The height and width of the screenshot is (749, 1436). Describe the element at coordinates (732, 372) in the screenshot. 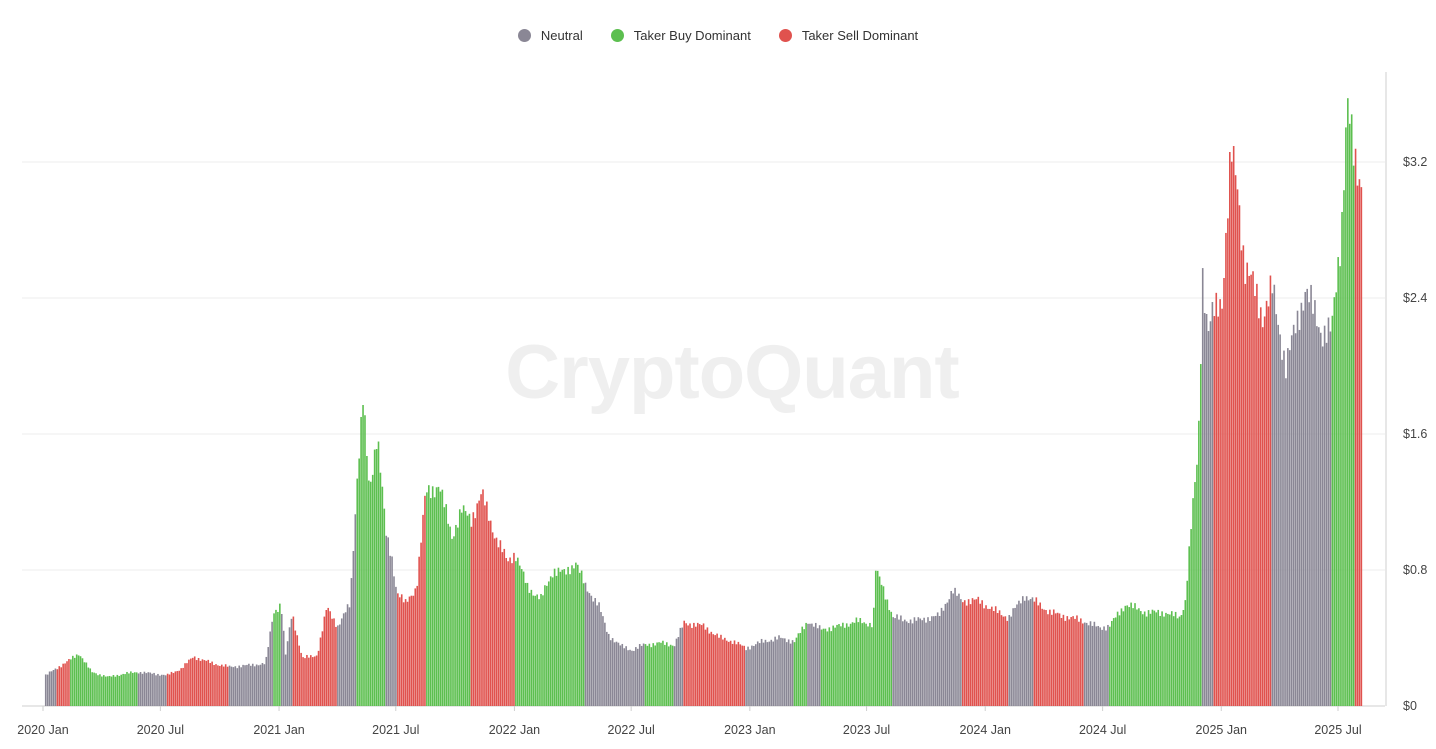

I see `watermark: CryptoQuant` at that location.